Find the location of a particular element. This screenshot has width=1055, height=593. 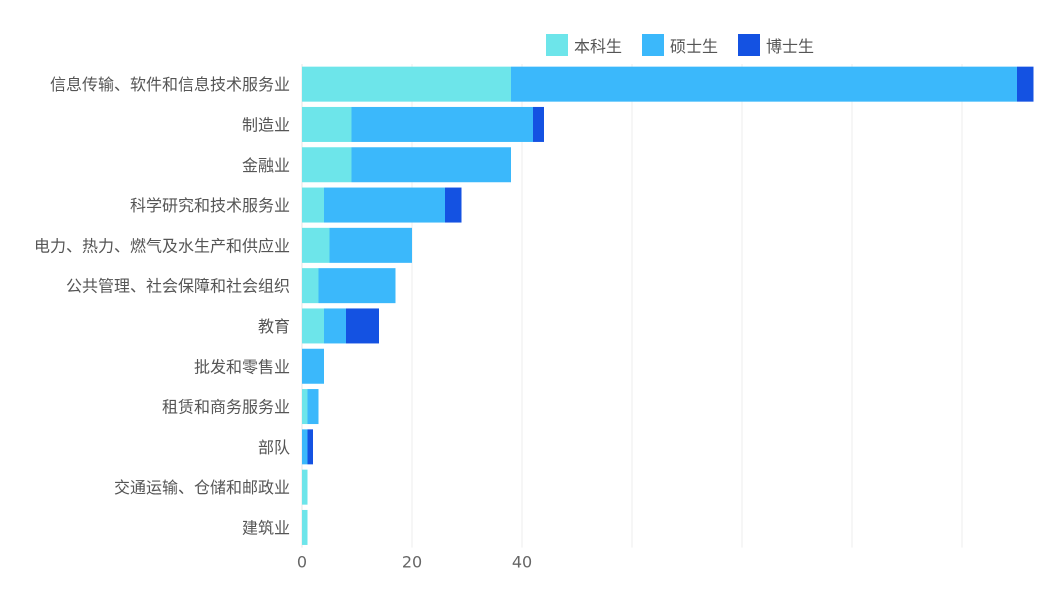

x-tick-label: 0 is located at coordinates (302, 562).